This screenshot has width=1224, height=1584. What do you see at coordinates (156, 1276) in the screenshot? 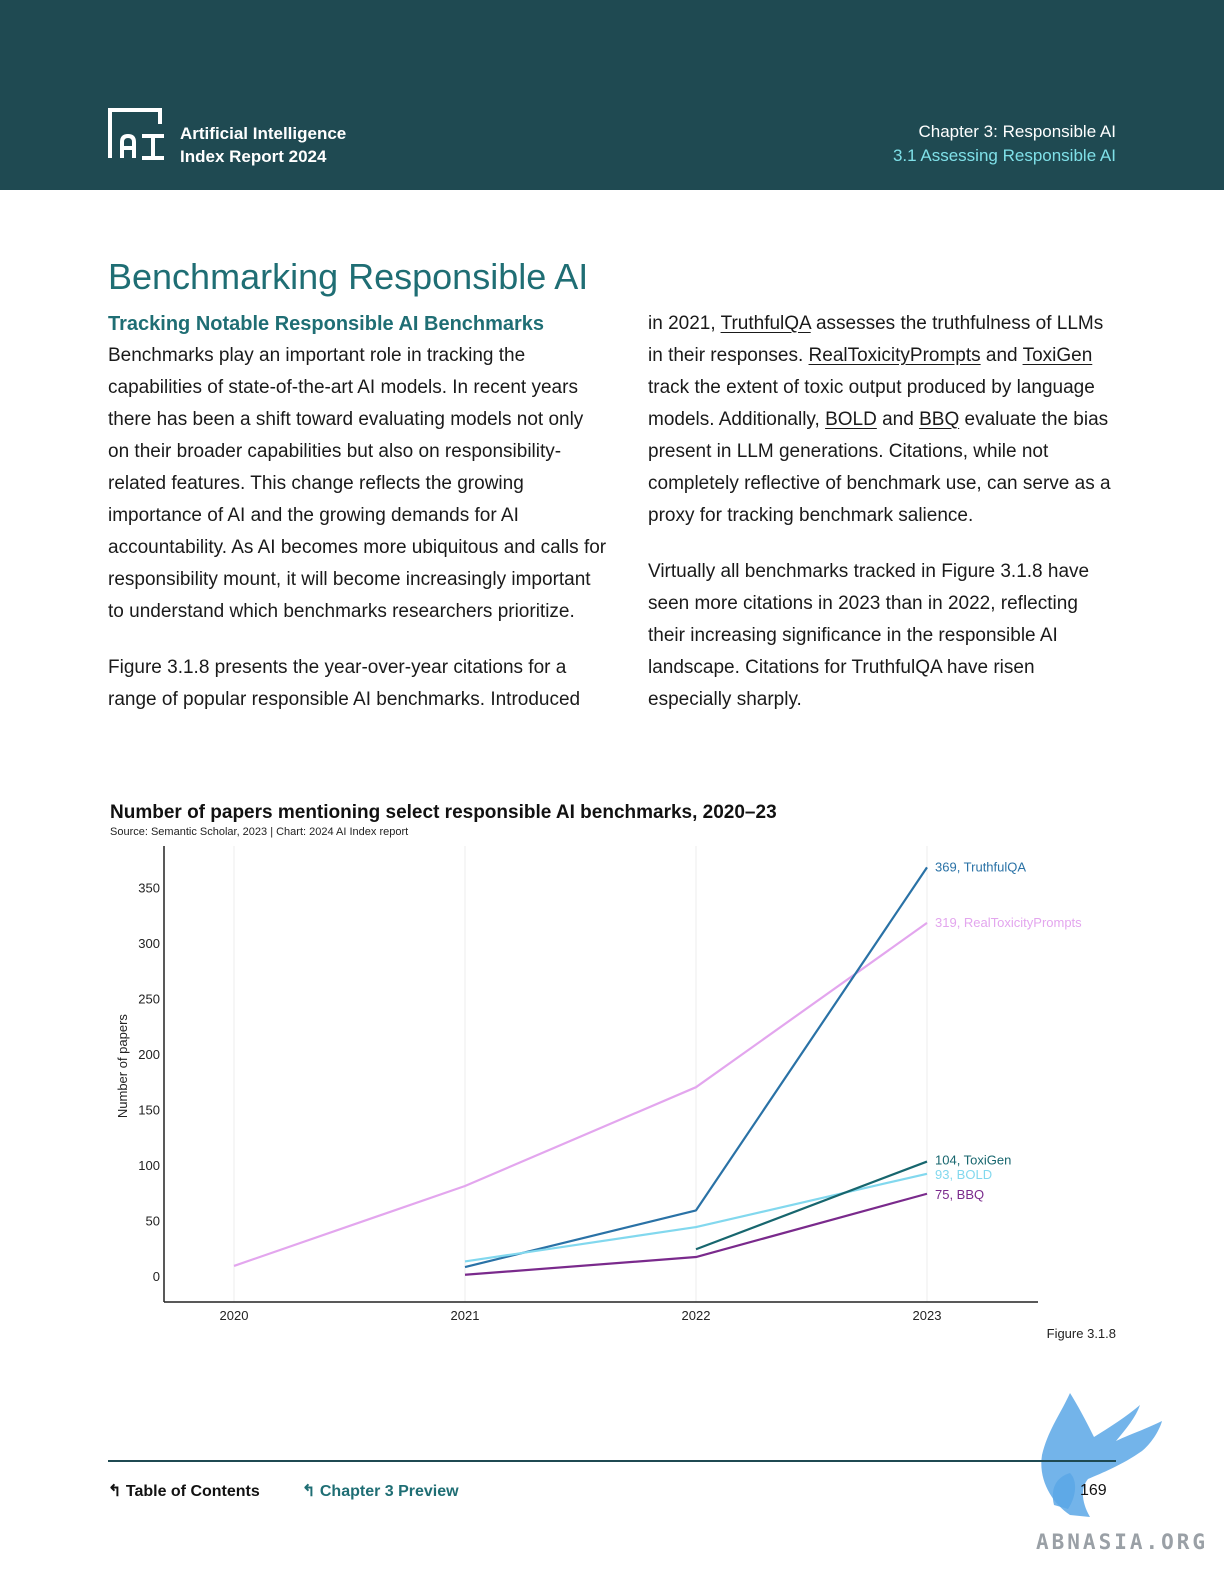
I see `y-tick-label: 0` at bounding box center [156, 1276].